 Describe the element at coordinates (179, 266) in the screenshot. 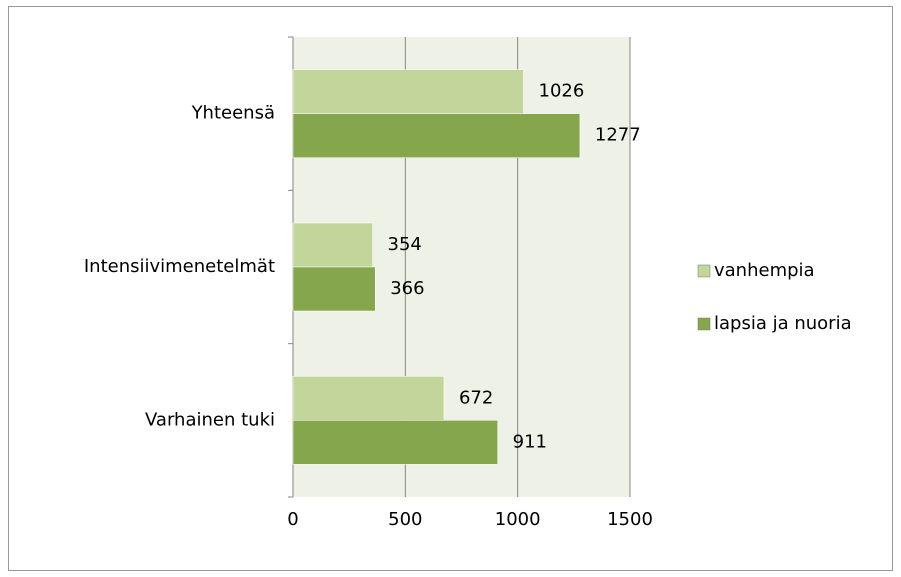

I see `y-tick-label: Intensiivimenetelmät` at that location.